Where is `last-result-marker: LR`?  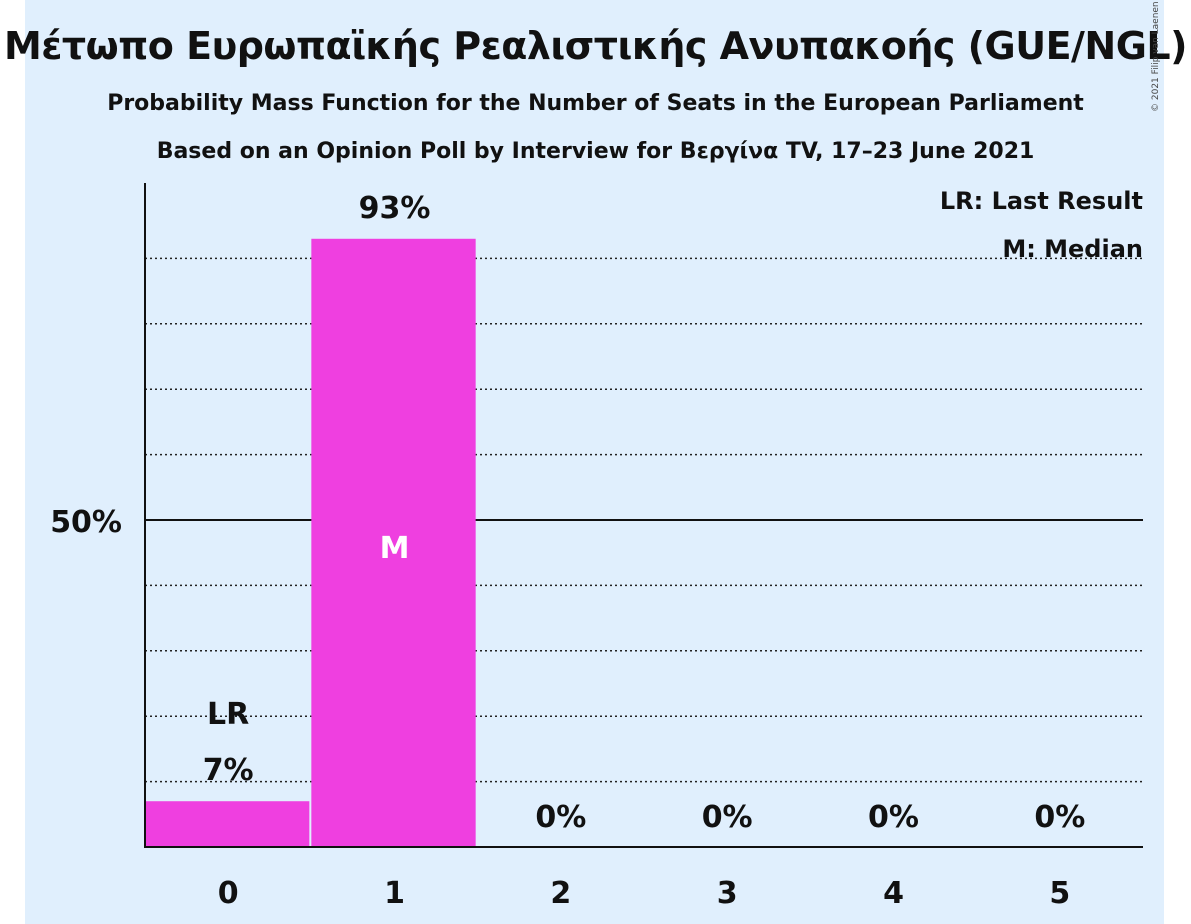 last-result-marker: LR is located at coordinates (228, 714).